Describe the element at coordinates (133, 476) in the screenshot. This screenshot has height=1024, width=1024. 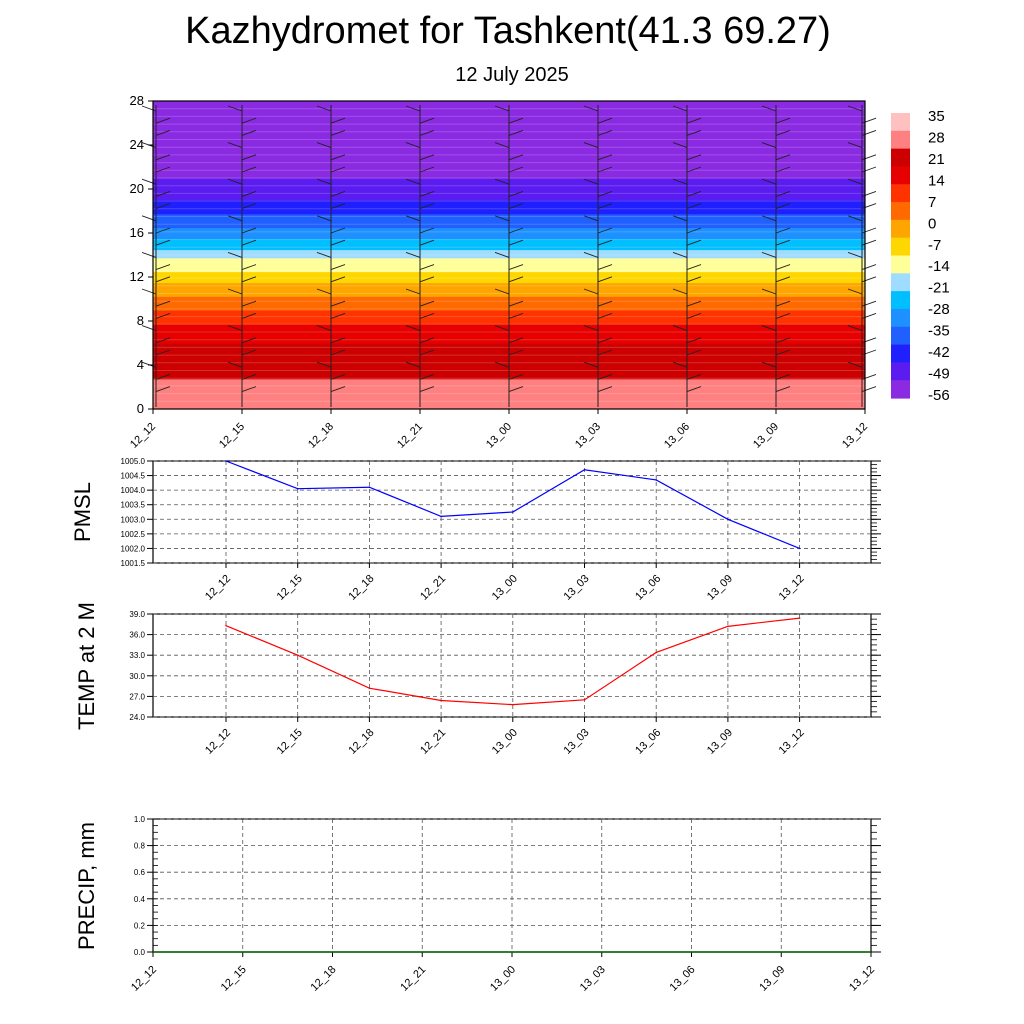
I see `y-tick-label: 1004.5` at that location.